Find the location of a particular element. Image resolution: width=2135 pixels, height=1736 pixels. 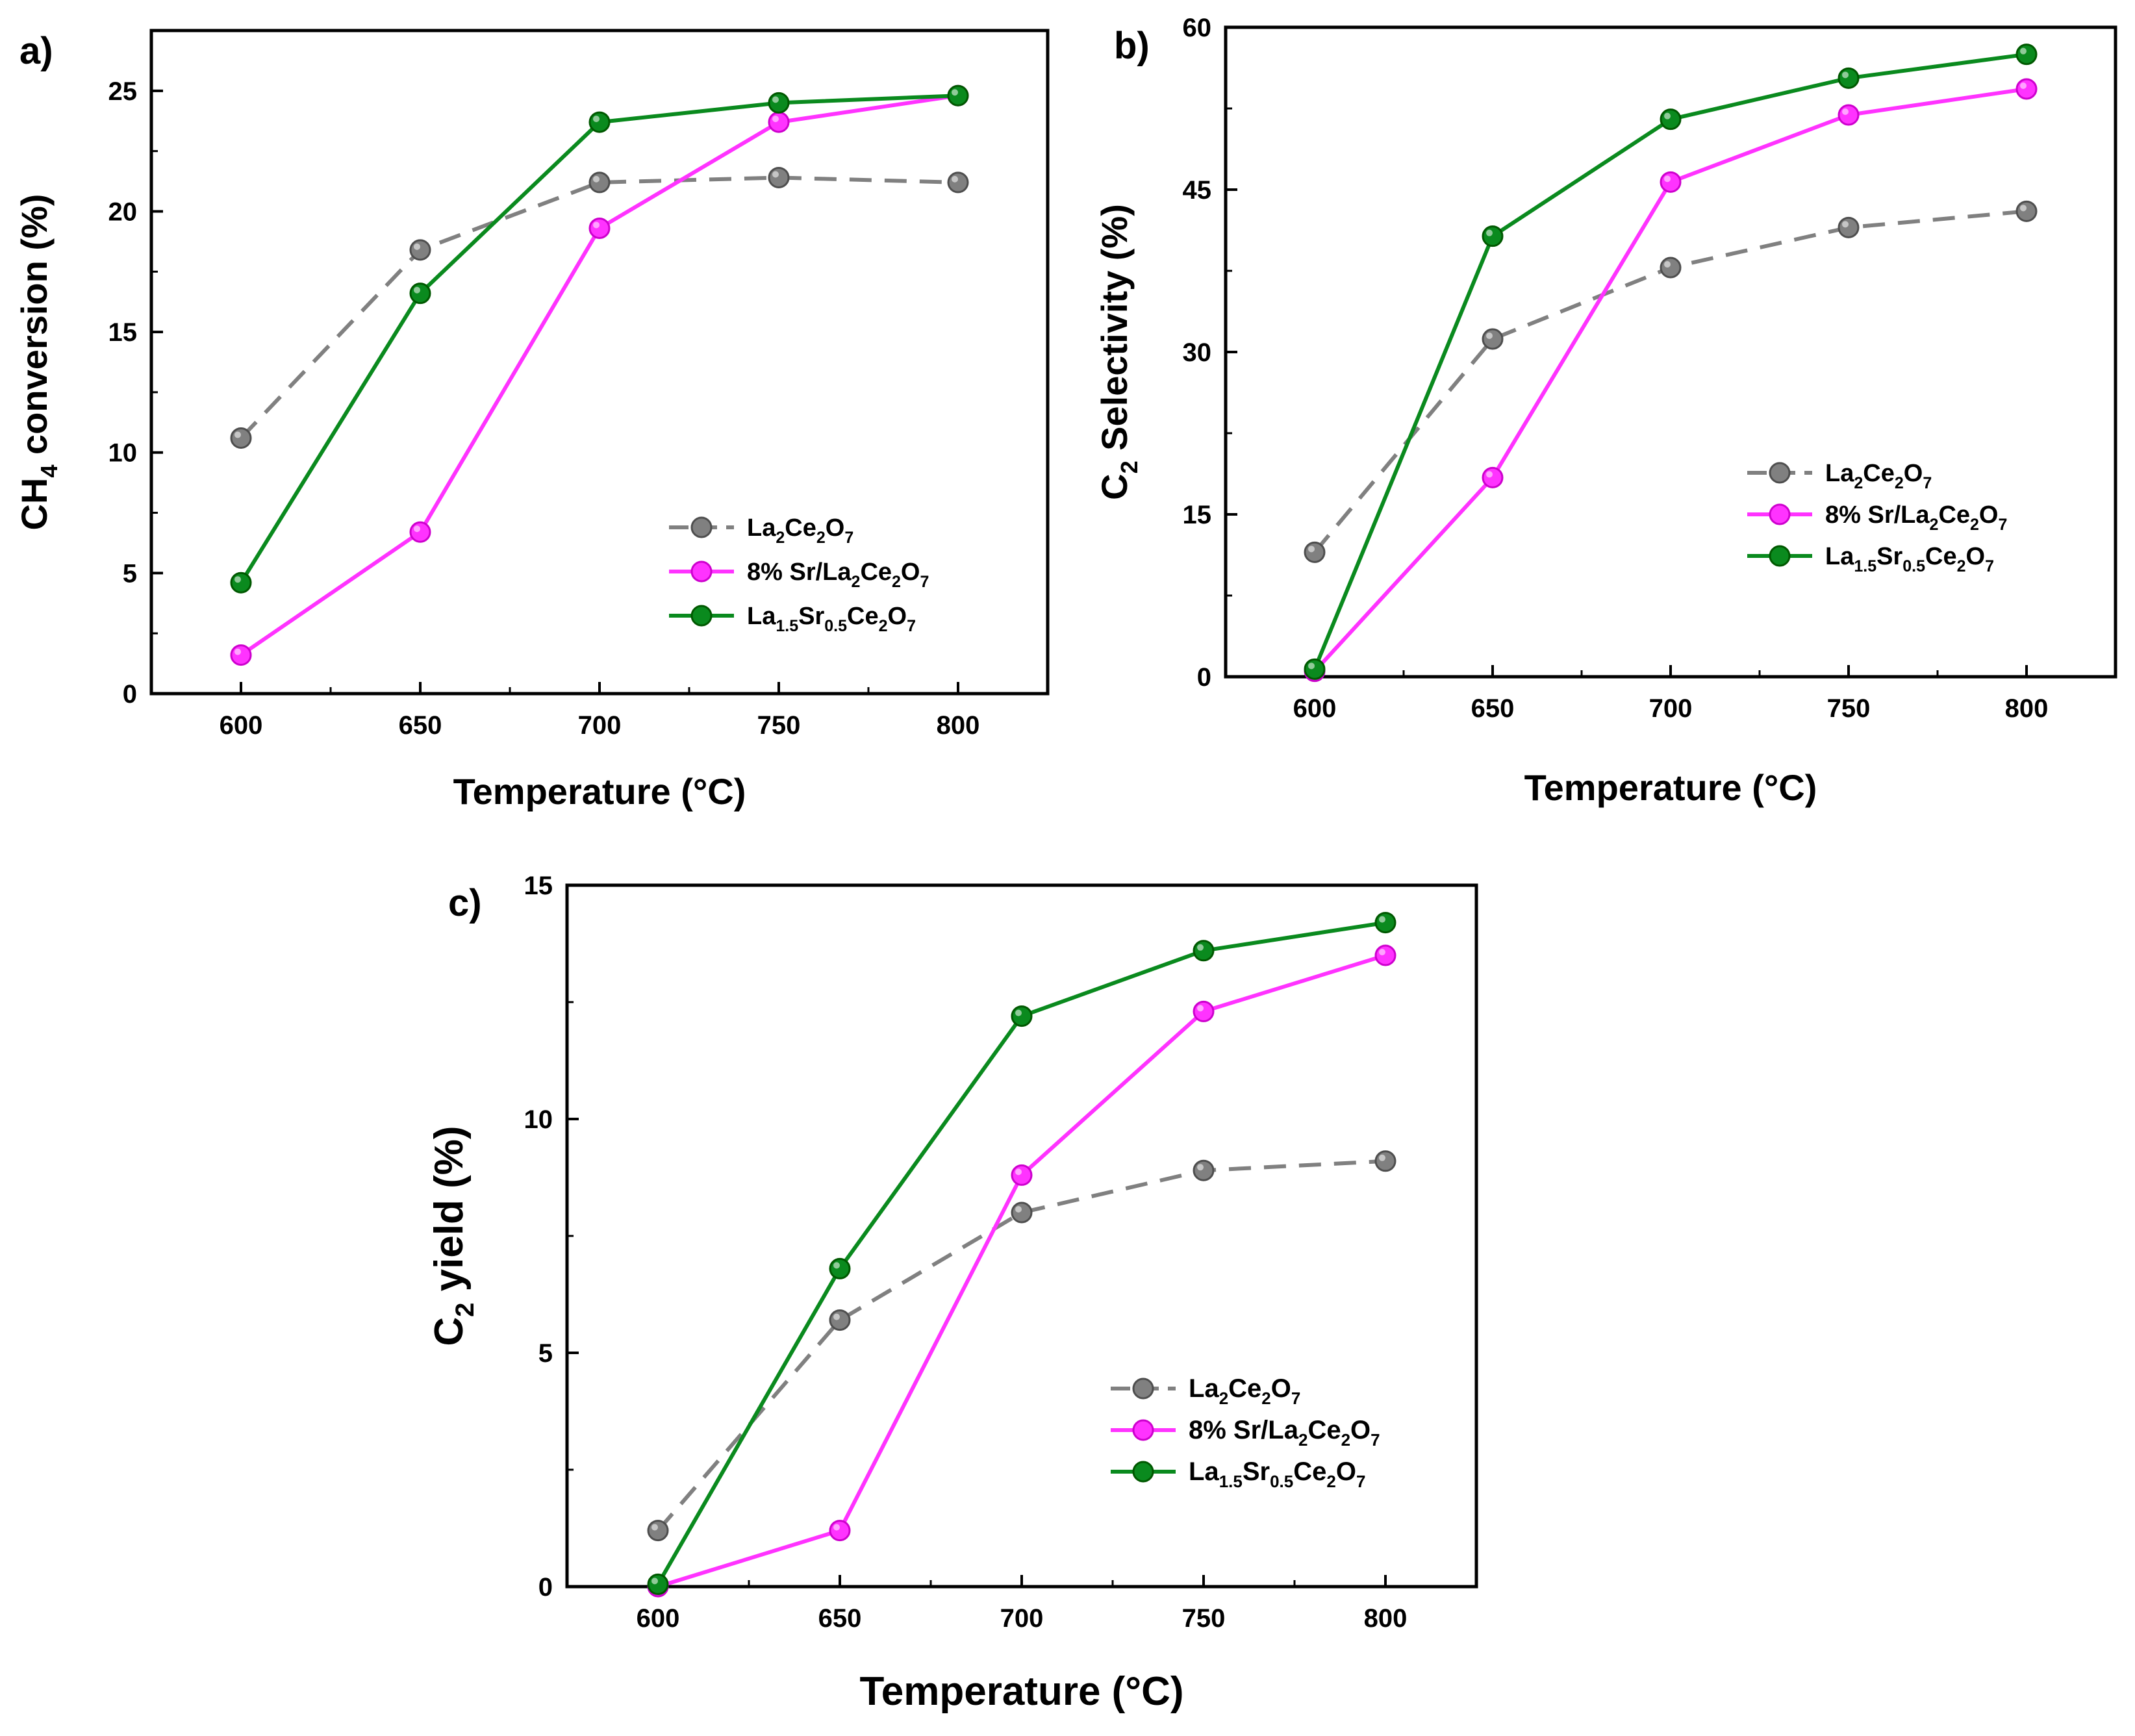

legend-label: La1.5Sr0.5Ce2O7 is located at coordinates (832, 619).